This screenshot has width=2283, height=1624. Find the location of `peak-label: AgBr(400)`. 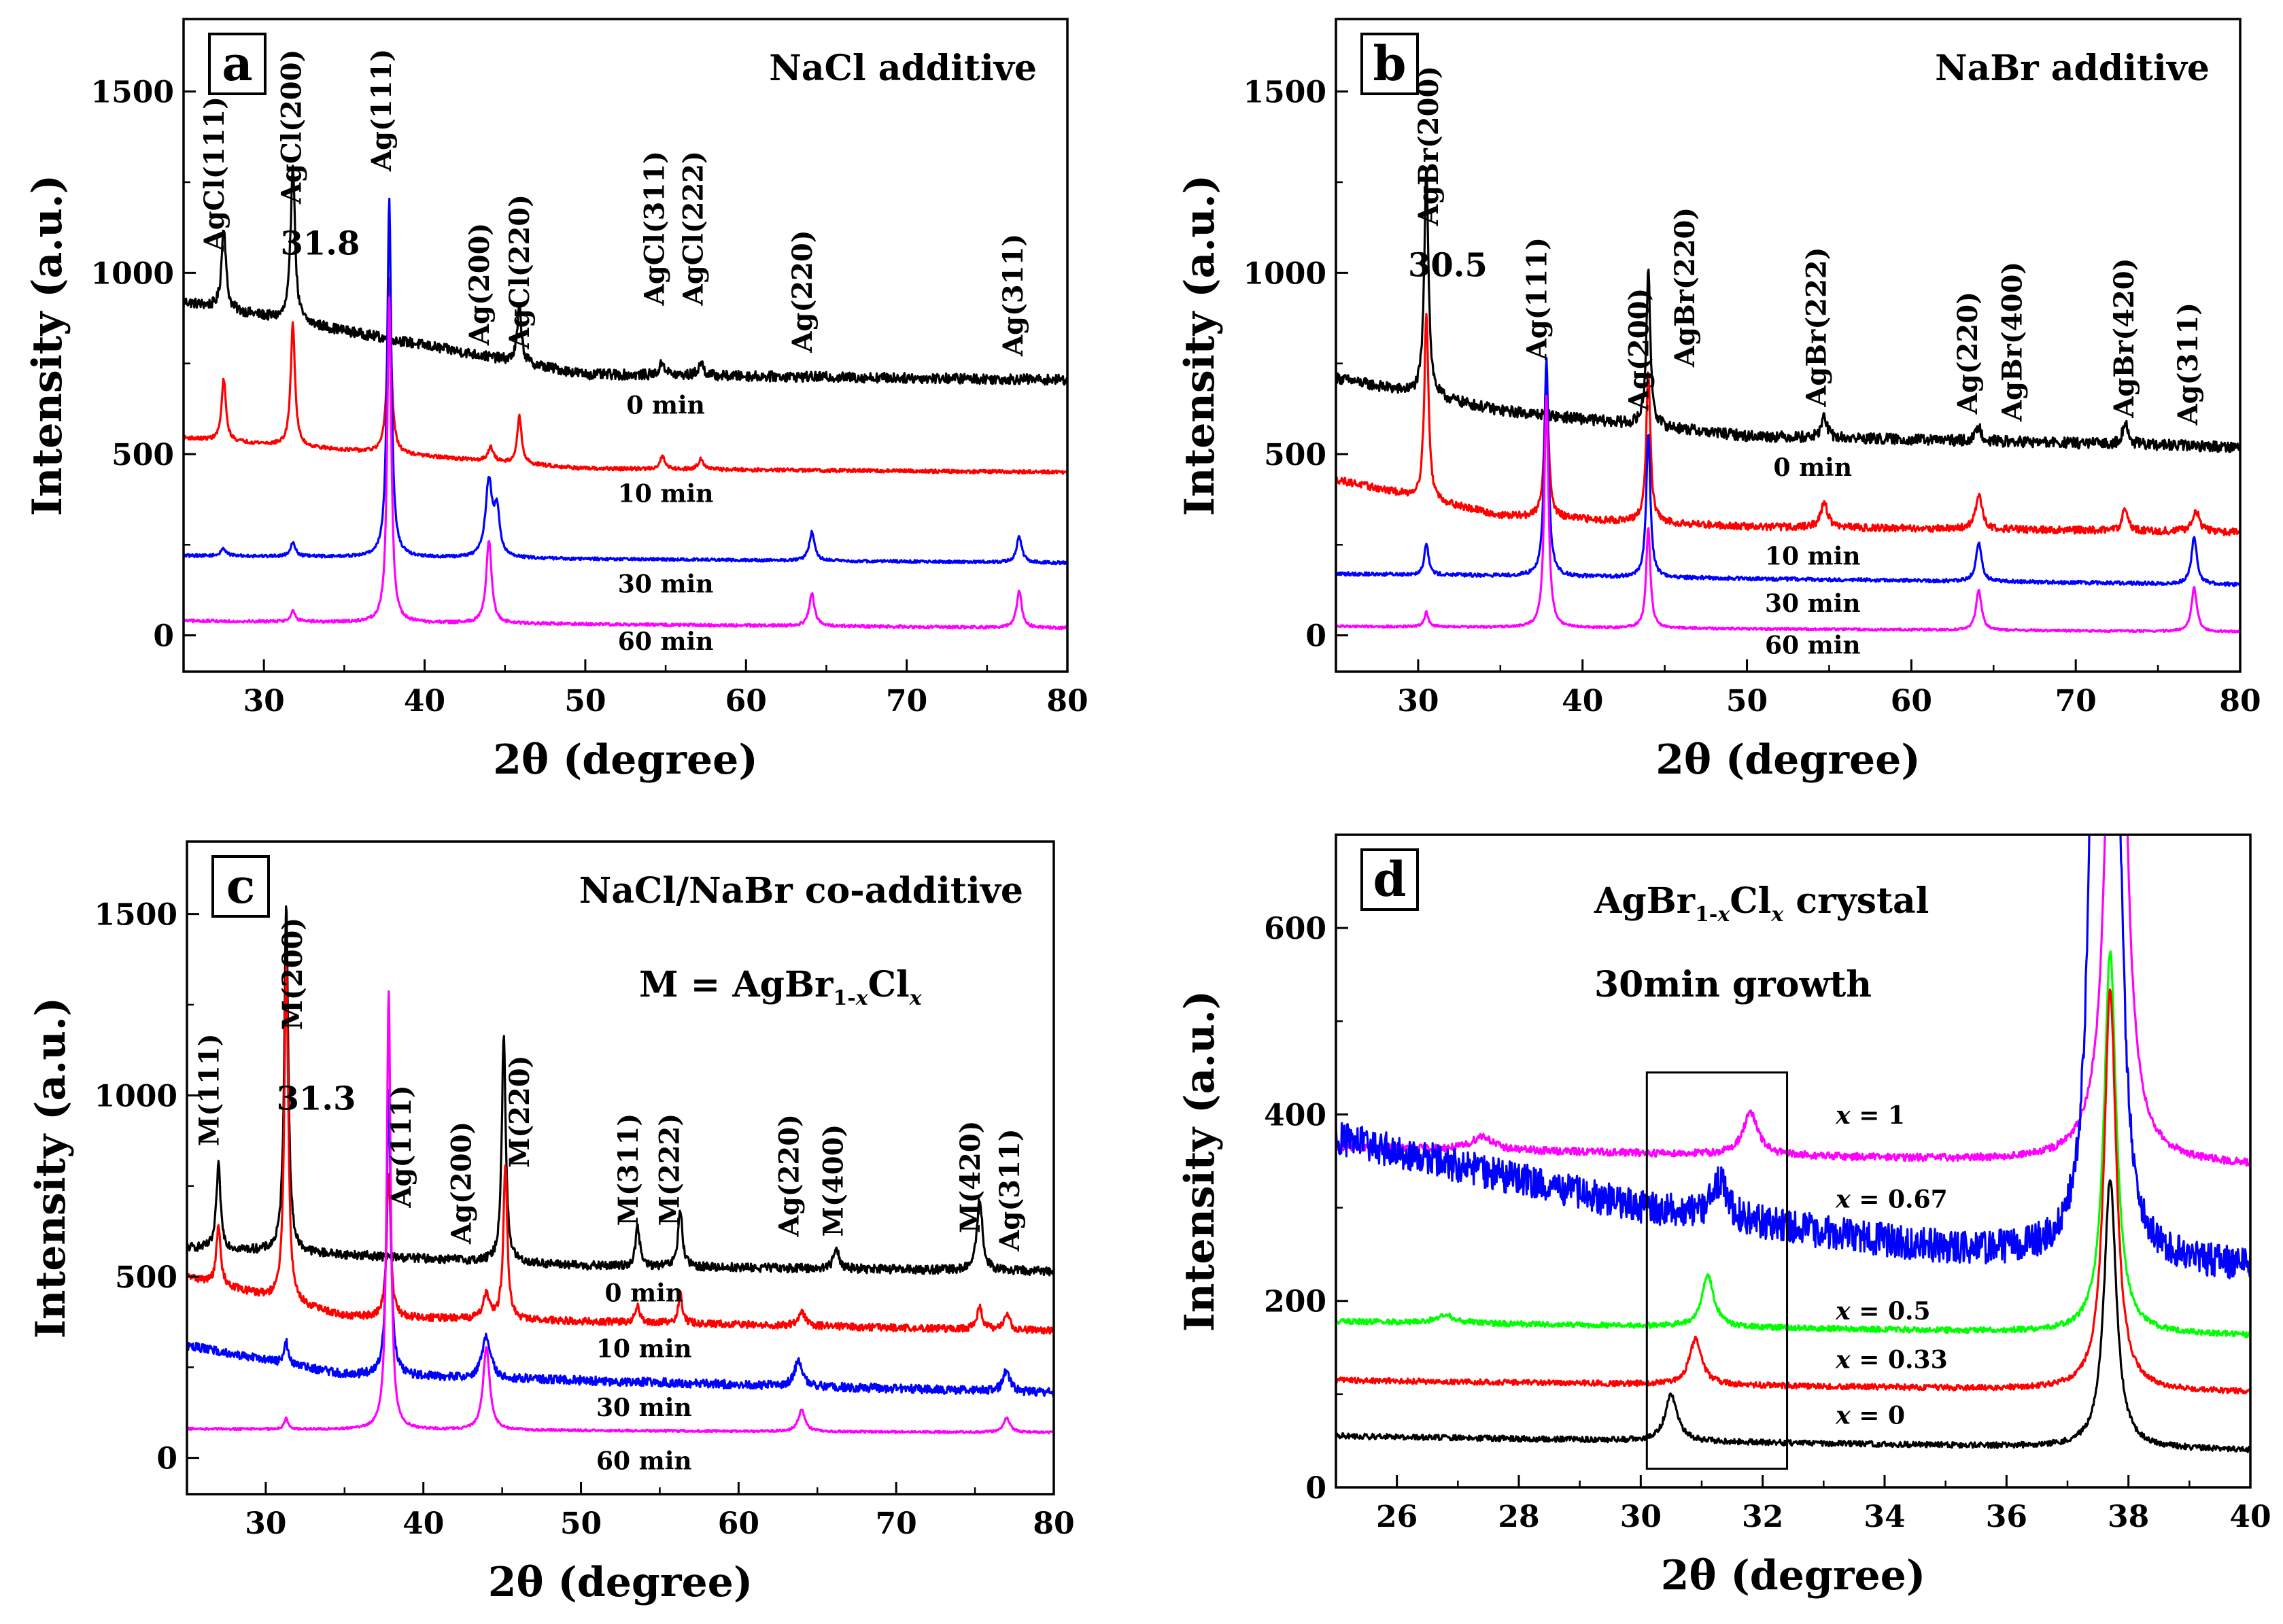

peak-label: AgBr(400) is located at coordinates (2012, 342).